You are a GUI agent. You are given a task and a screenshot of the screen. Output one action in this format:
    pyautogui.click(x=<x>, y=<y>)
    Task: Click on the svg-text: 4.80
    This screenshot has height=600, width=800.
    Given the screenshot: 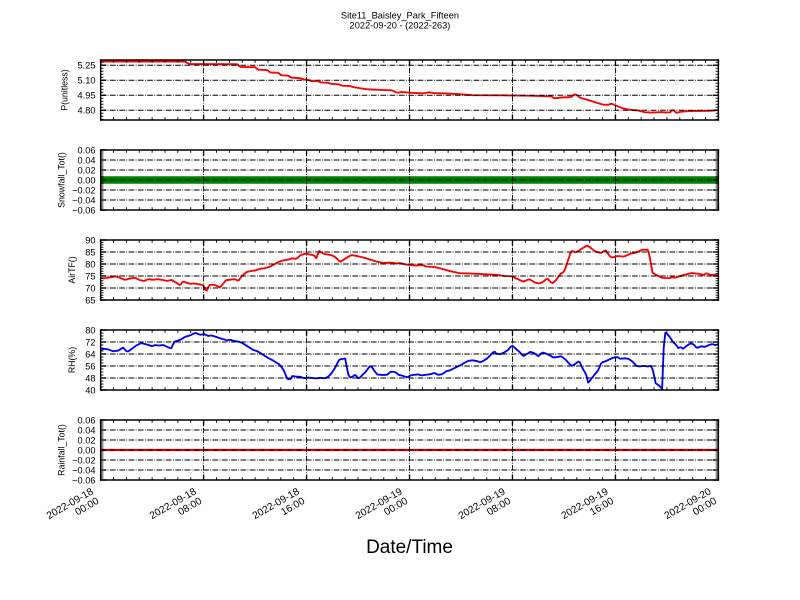 What is the action you would take?
    pyautogui.click(x=87, y=111)
    